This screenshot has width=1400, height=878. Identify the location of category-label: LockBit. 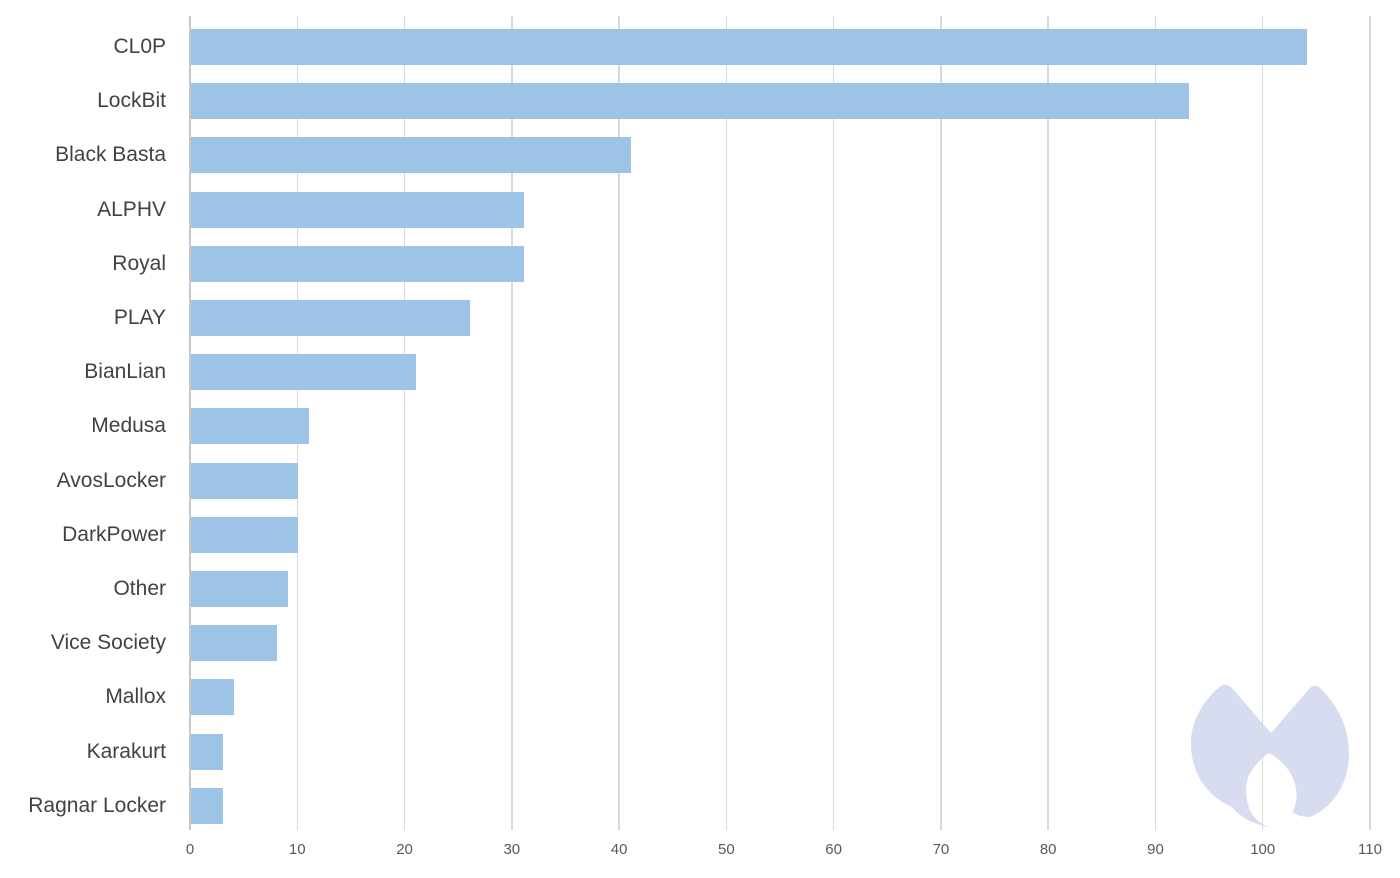
(131, 101).